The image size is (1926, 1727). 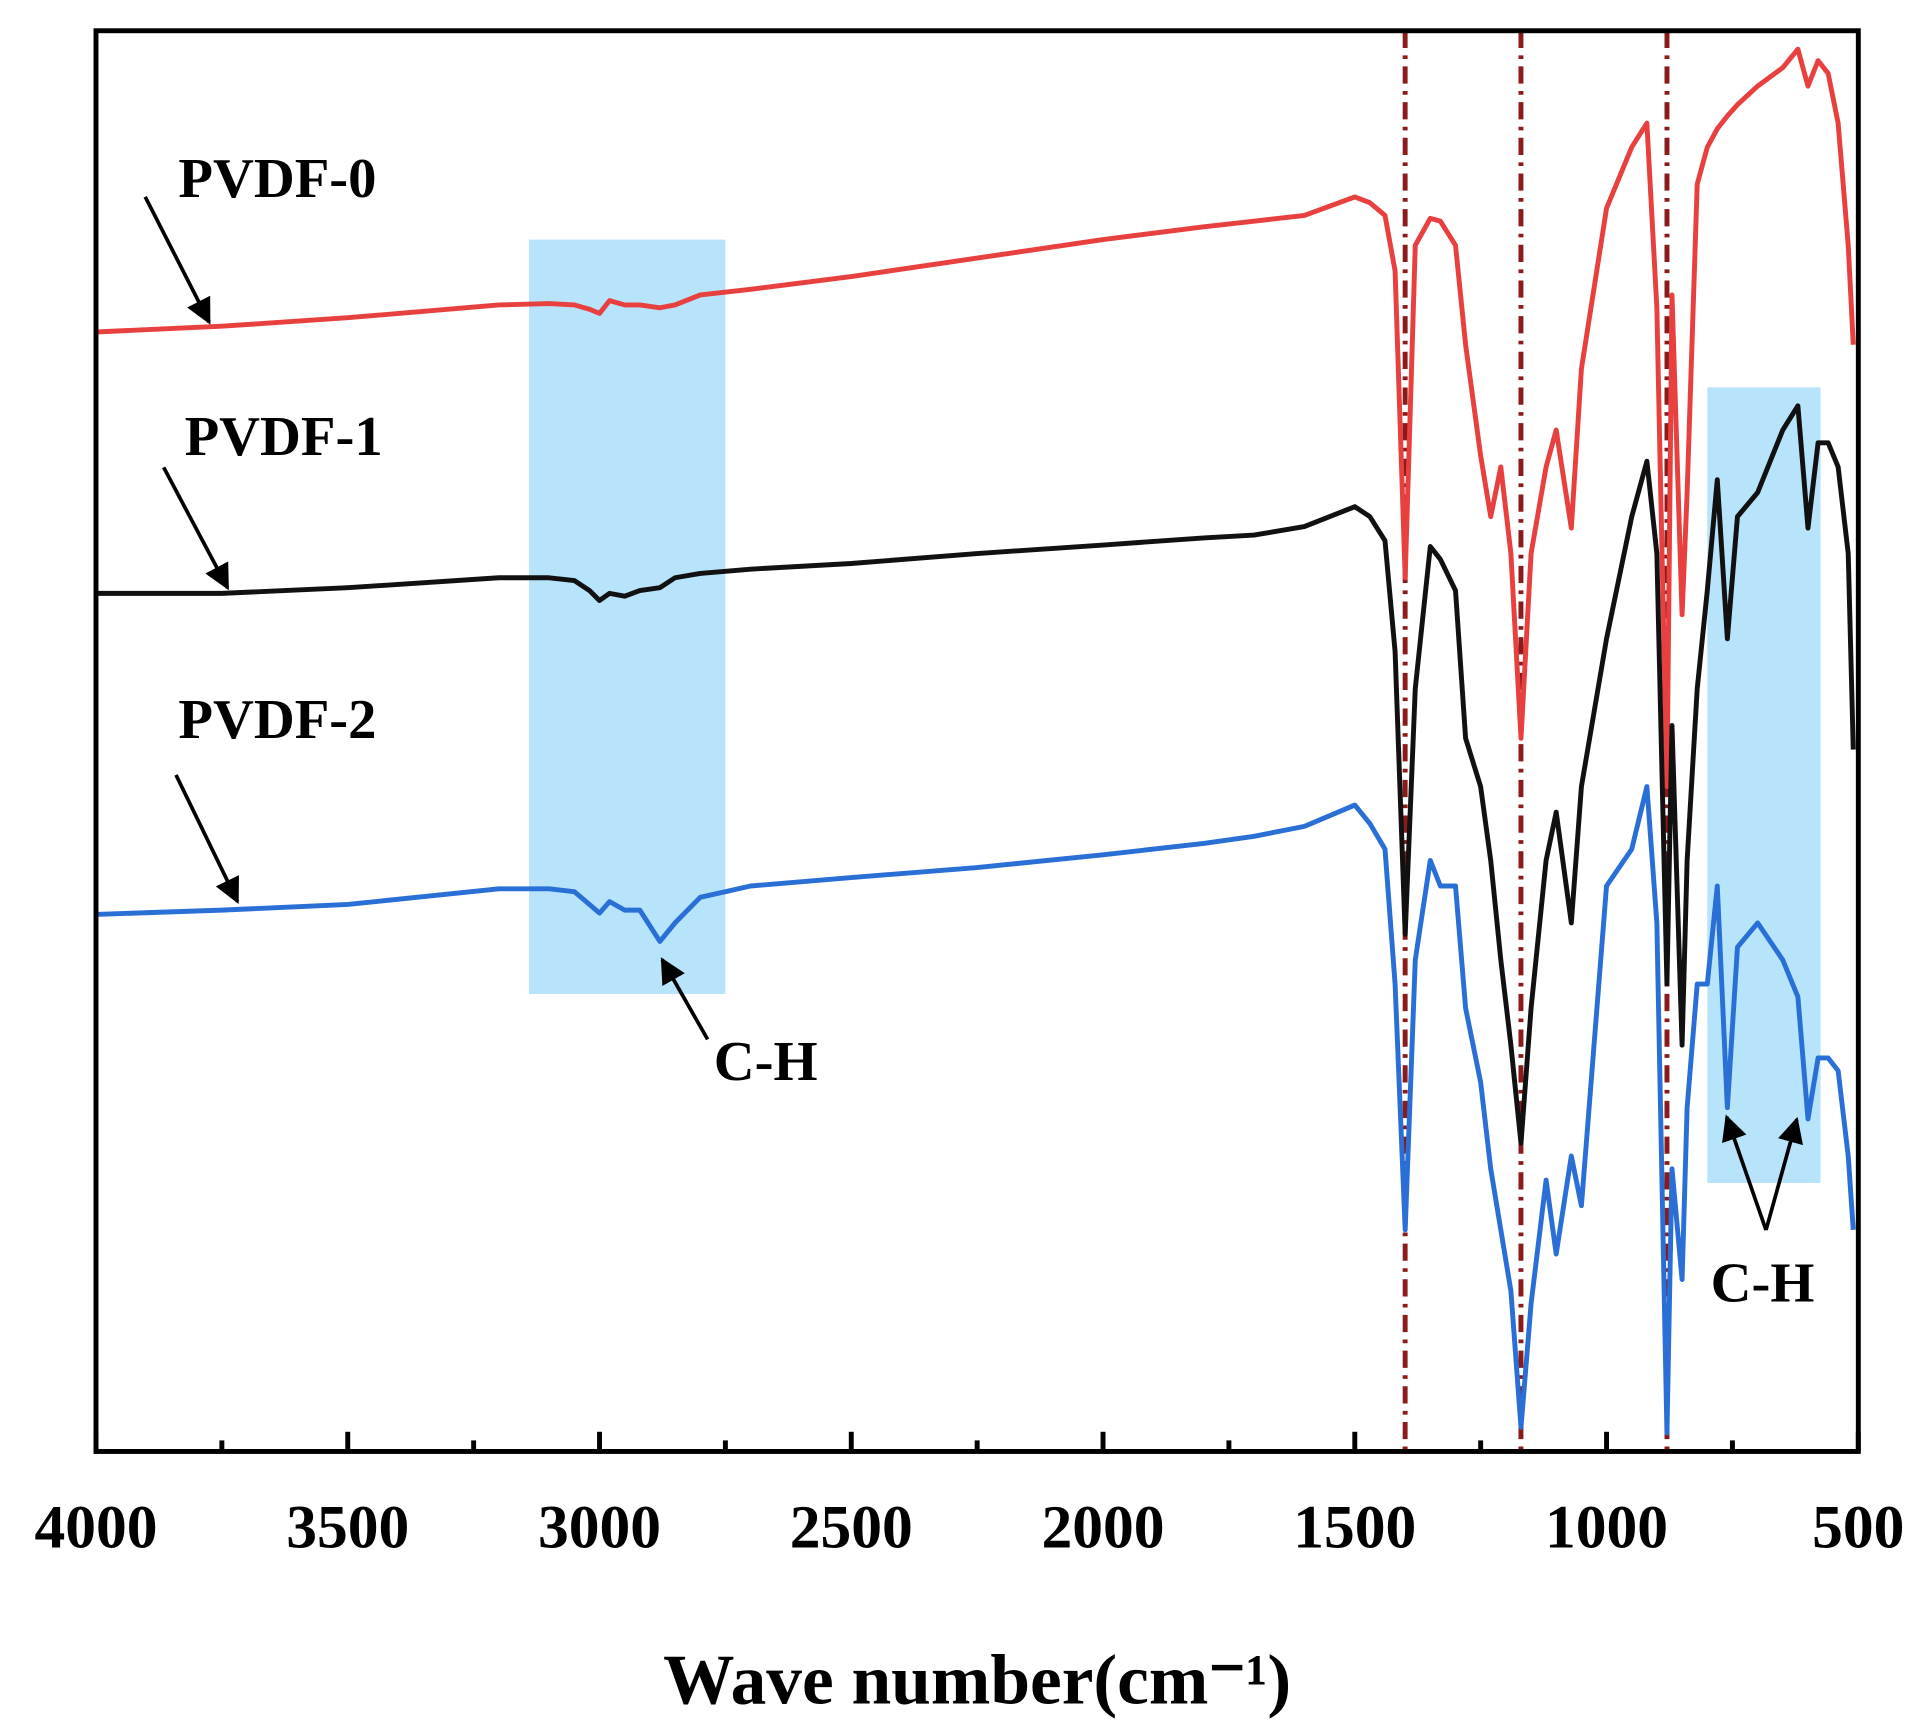 What do you see at coordinates (1103, 1527) in the screenshot?
I see `x-tick-label: 2000` at bounding box center [1103, 1527].